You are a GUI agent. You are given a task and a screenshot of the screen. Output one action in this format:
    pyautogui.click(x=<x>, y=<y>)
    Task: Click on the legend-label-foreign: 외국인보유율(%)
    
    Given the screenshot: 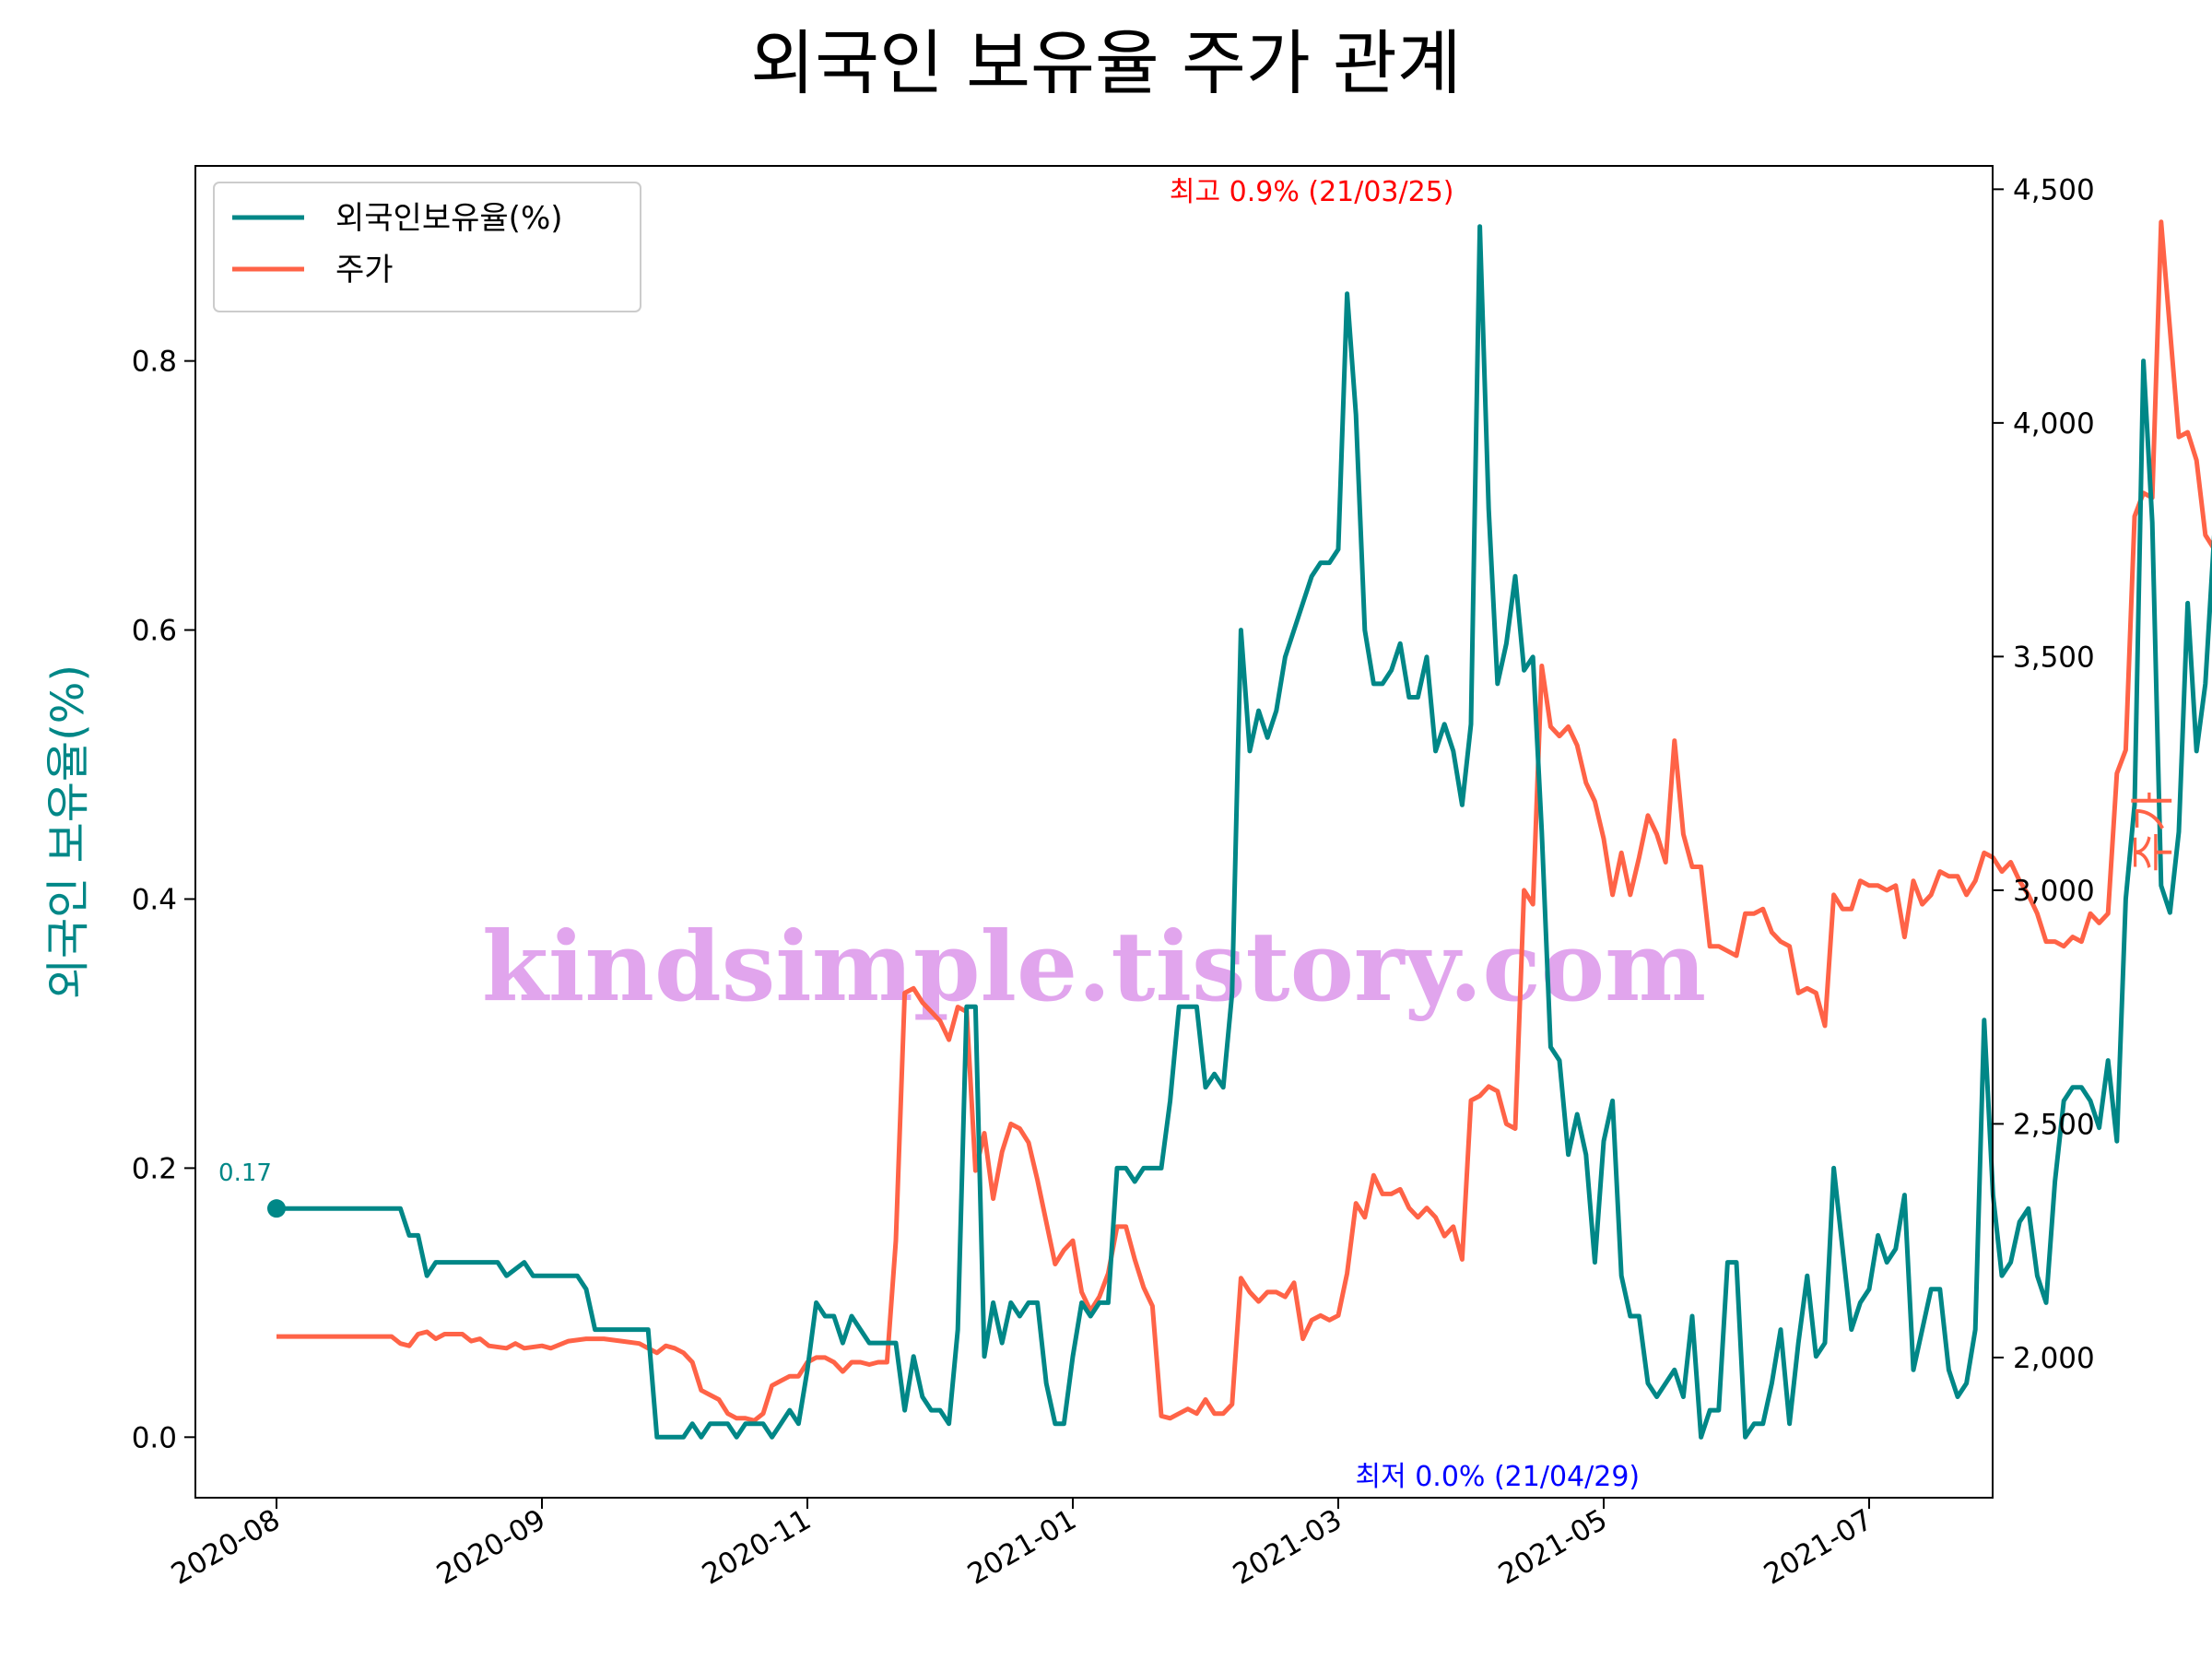 What is the action you would take?
    pyautogui.click(x=449, y=218)
    